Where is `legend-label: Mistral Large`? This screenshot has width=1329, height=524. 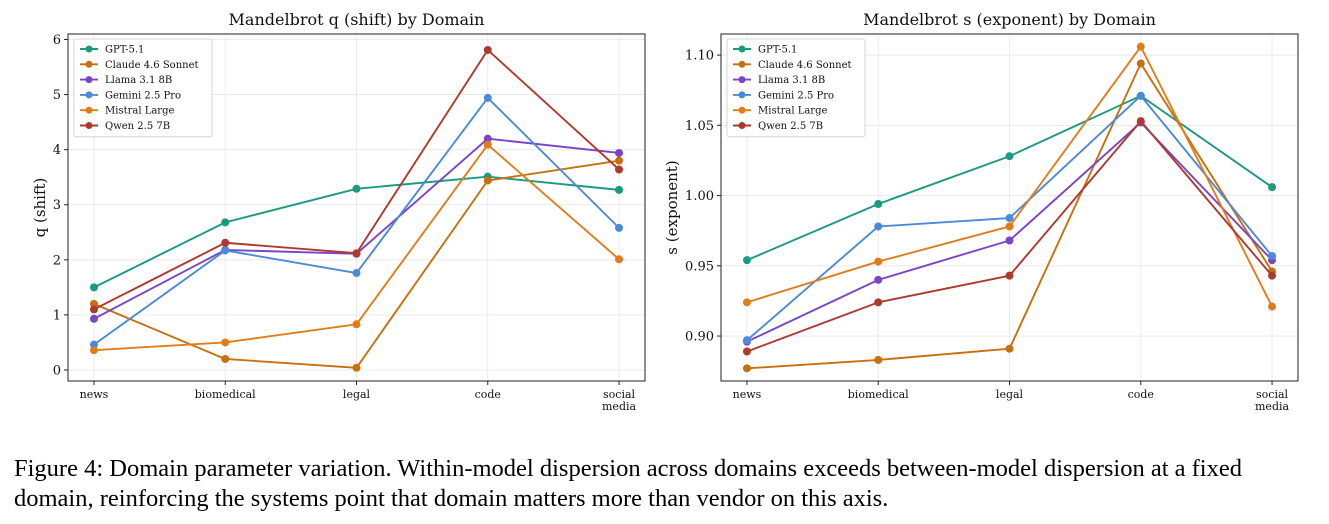
legend-label: Mistral Large is located at coordinates (792, 111).